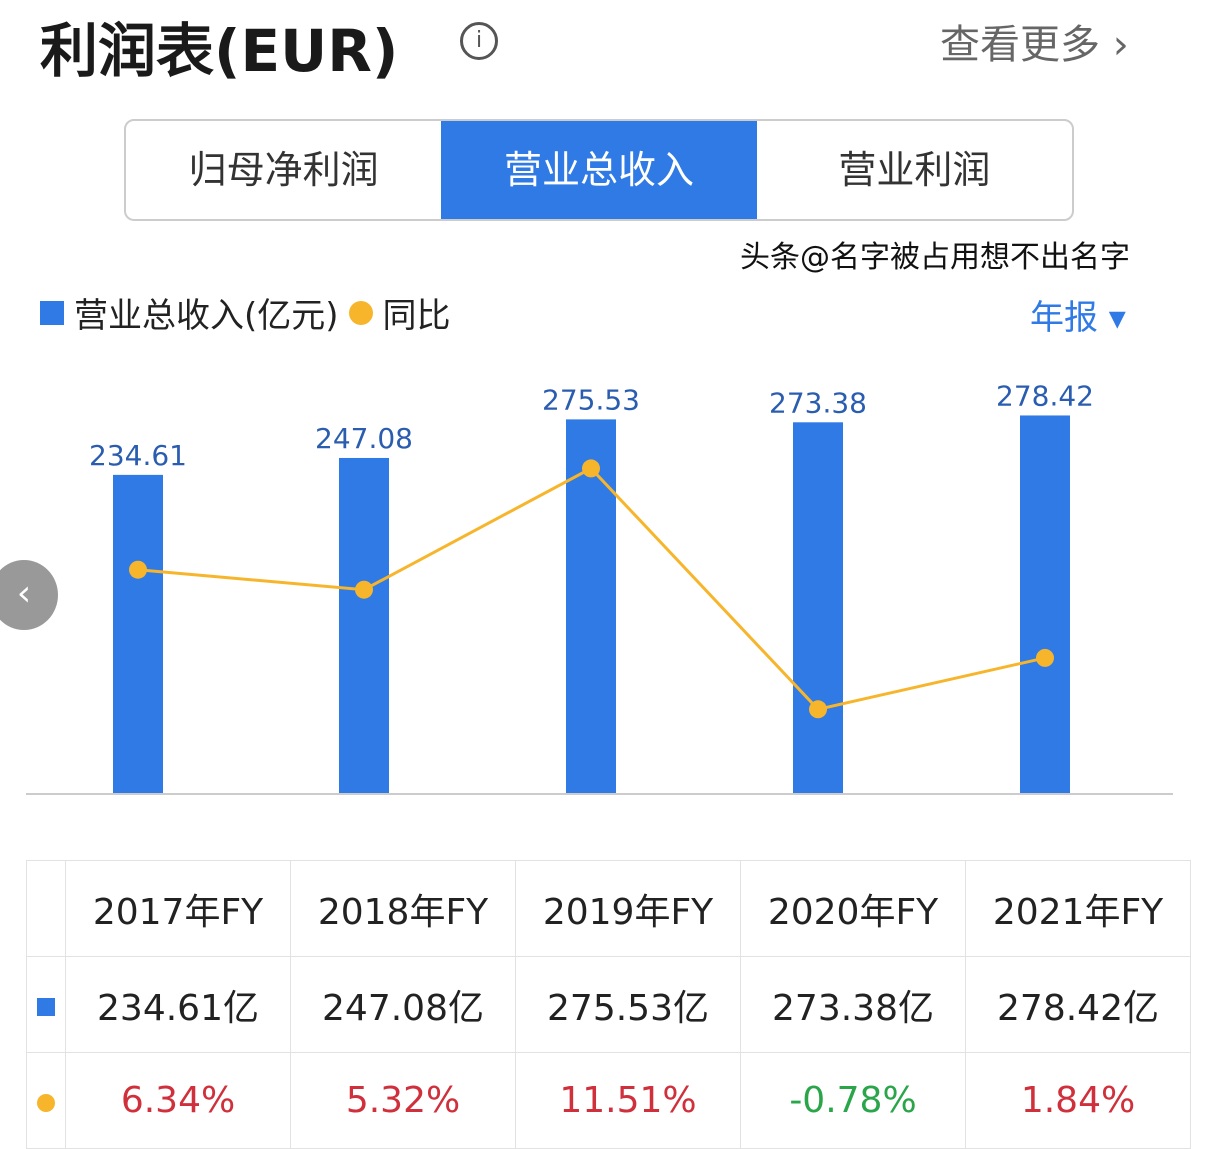 The width and height of the screenshot is (1232, 1149). Describe the element at coordinates (1078, 1004) in the screenshot. I see `revenue-cell: 278.42亿` at that location.